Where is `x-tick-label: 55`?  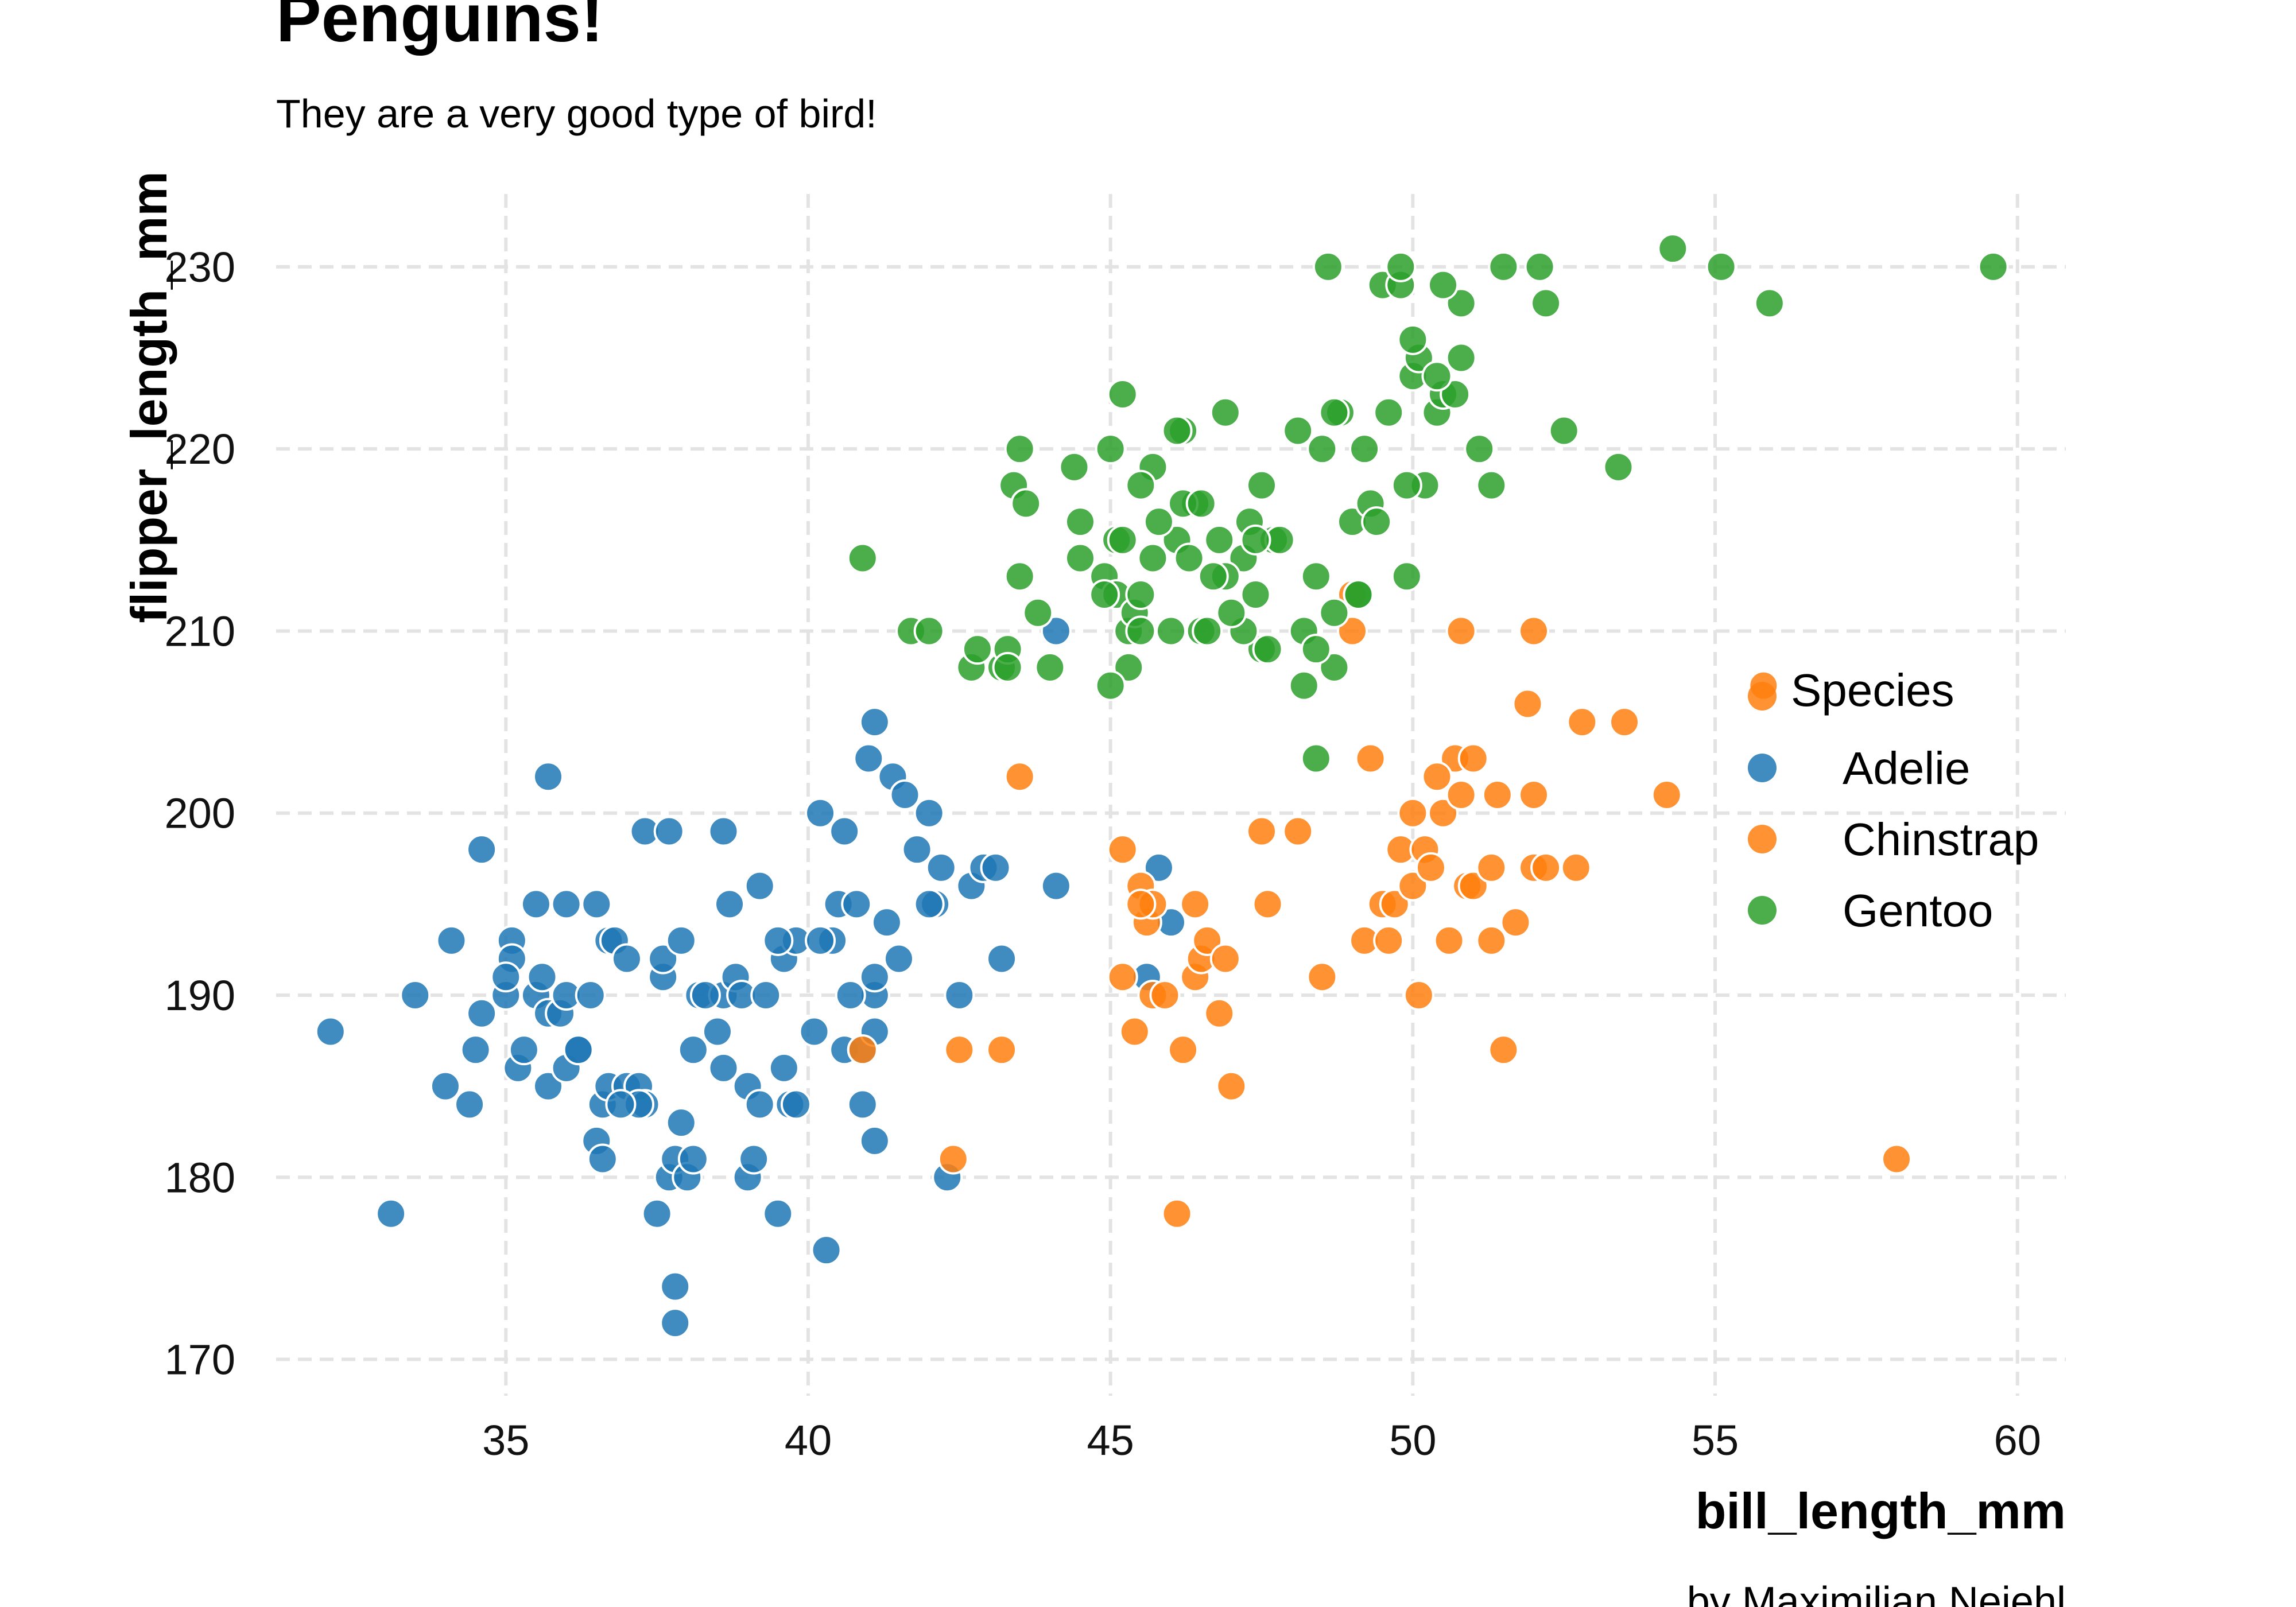 x-tick-label: 55 is located at coordinates (1715, 1440).